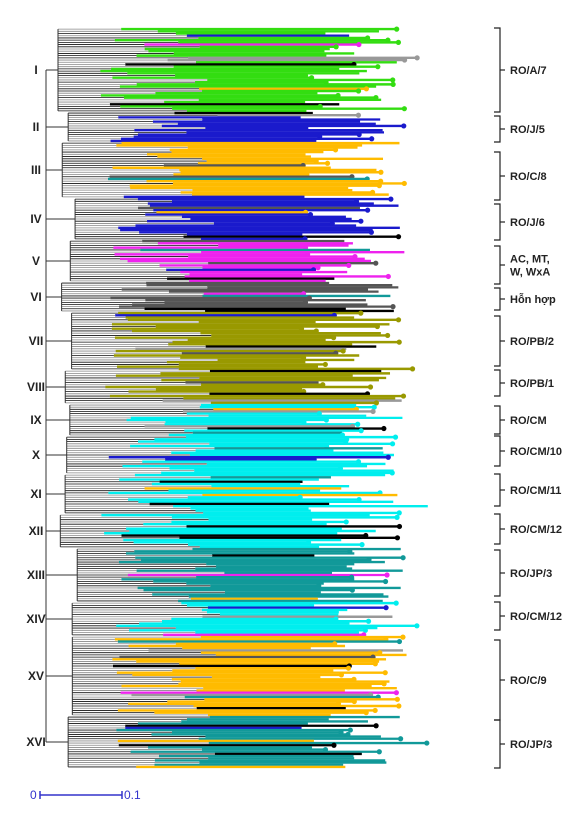 The image size is (586, 818). Describe the element at coordinates (536, 530) in the screenshot. I see `group-label: RO/CM/12` at that location.